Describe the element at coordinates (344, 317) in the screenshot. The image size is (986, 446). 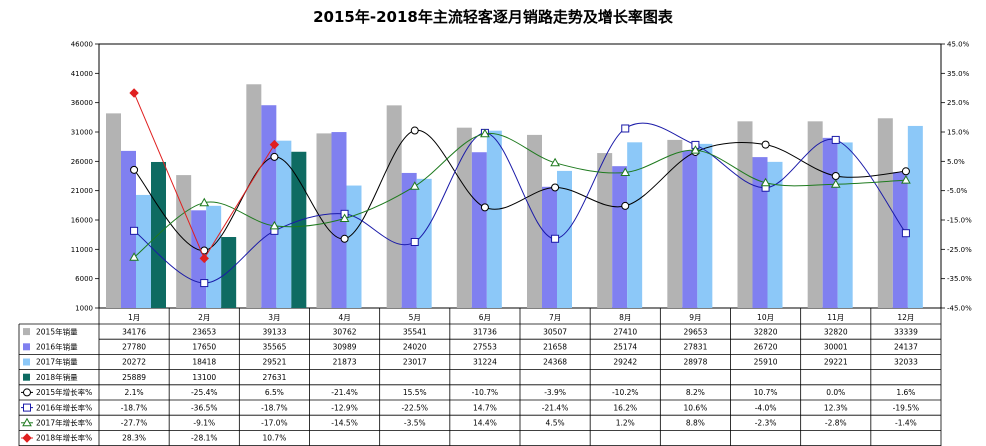
I see `category-label: 4月` at that location.